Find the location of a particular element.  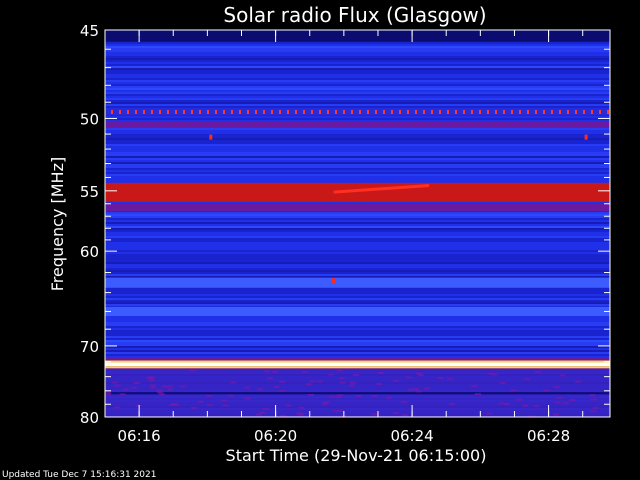

updated-timestamp: Updated Tue Dec 7 15:16:31 2021 is located at coordinates (79, 475).